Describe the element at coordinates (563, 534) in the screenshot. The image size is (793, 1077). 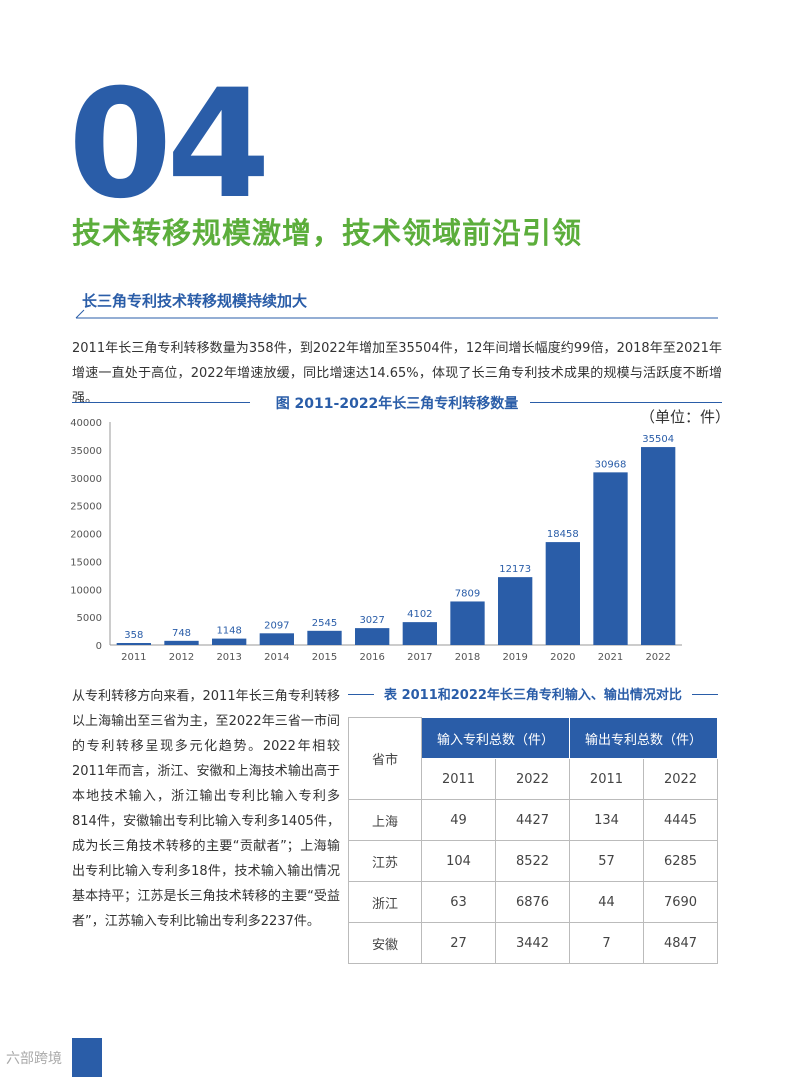
I see `data-label: 18458` at that location.